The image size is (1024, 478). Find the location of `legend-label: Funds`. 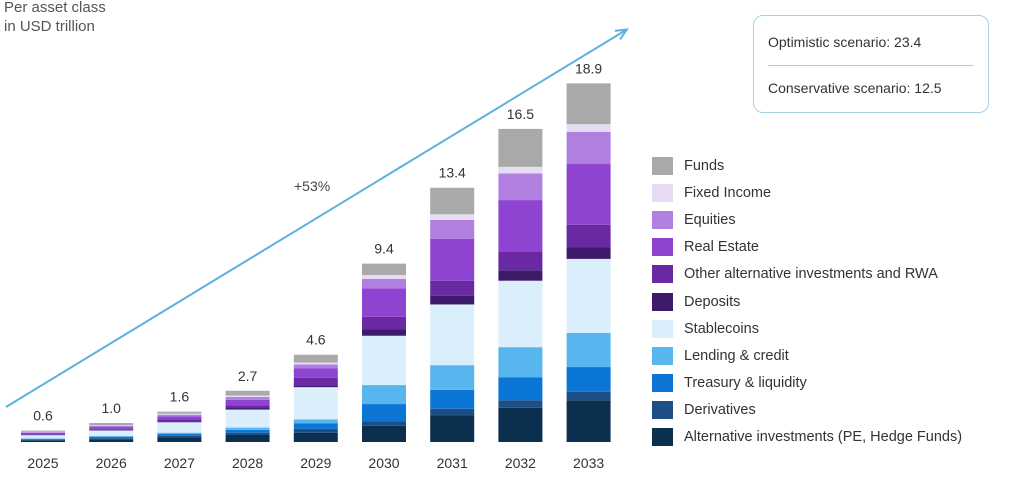

legend-label: Funds is located at coordinates (704, 165).